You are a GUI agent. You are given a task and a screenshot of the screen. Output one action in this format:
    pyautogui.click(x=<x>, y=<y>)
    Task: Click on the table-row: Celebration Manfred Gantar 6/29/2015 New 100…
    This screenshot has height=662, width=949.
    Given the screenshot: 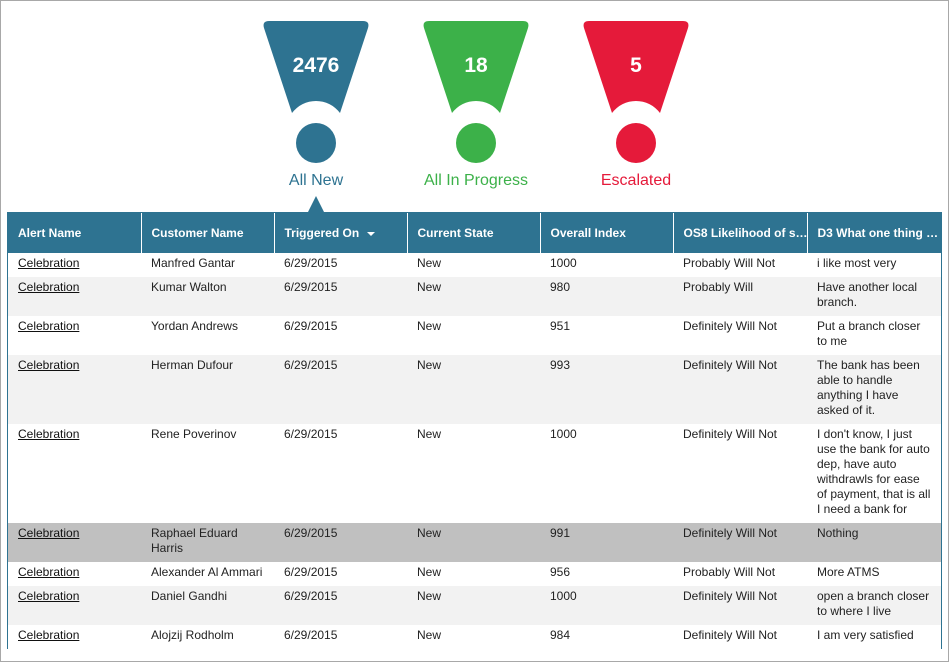 What is the action you would take?
    pyautogui.click(x=474, y=265)
    